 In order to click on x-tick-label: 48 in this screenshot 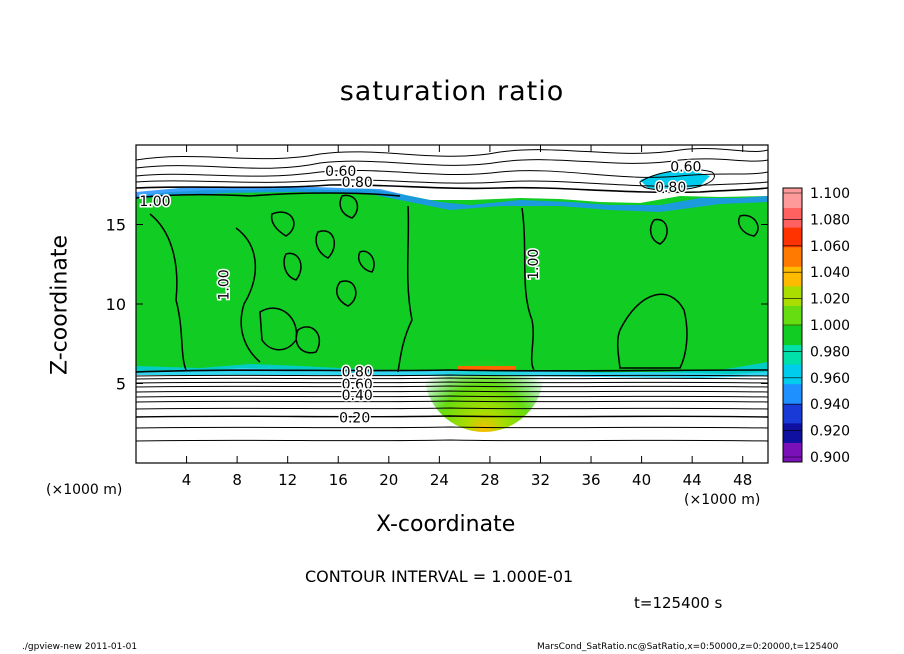, I will do `click(742, 480)`.